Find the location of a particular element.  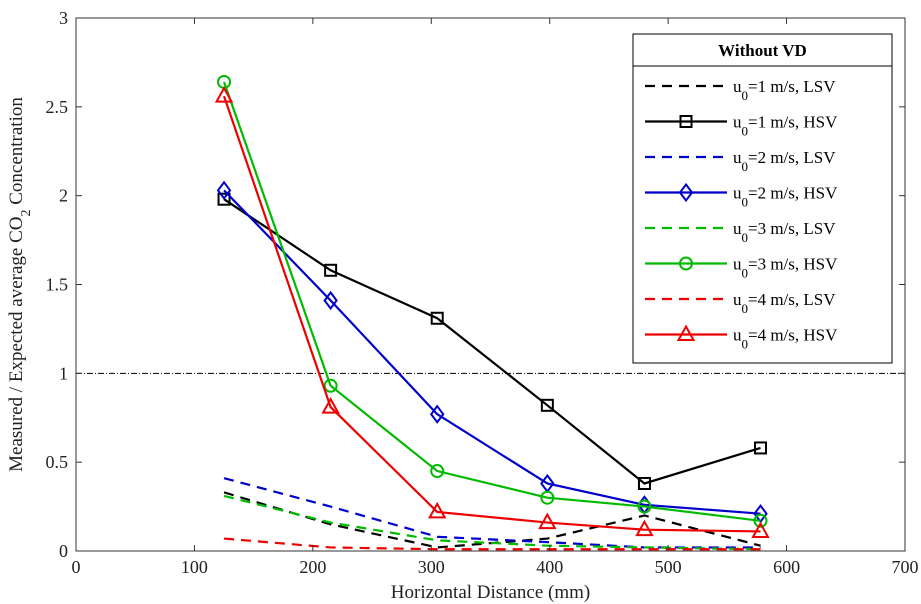

legend-label-tail: =1 m/s, HSV is located at coordinates (793, 122).